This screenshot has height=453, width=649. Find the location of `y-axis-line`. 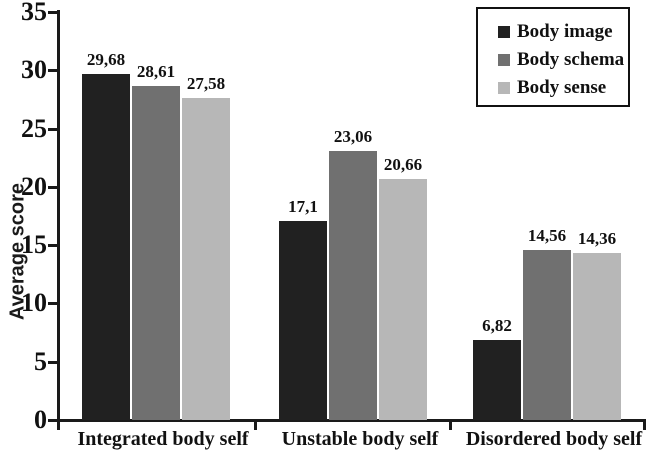

y-axis-line is located at coordinates (58, 220).